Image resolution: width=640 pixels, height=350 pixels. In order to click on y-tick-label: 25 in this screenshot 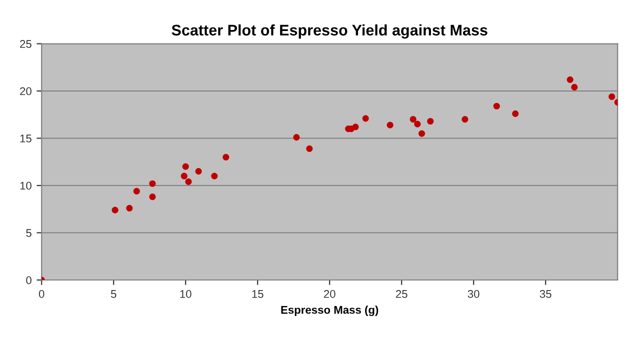, I will do `click(26, 44)`.